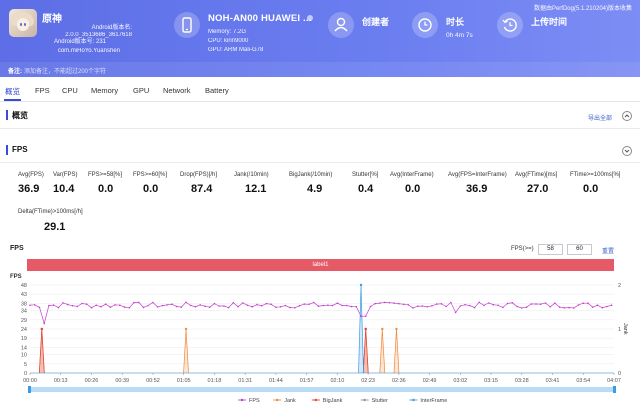 The width and height of the screenshot is (640, 405). I want to click on legend-label: FPS, so click(254, 401).